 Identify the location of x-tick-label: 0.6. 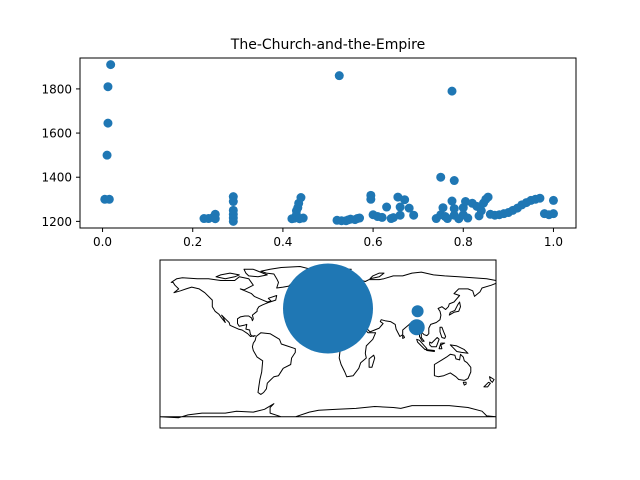
(373, 242).